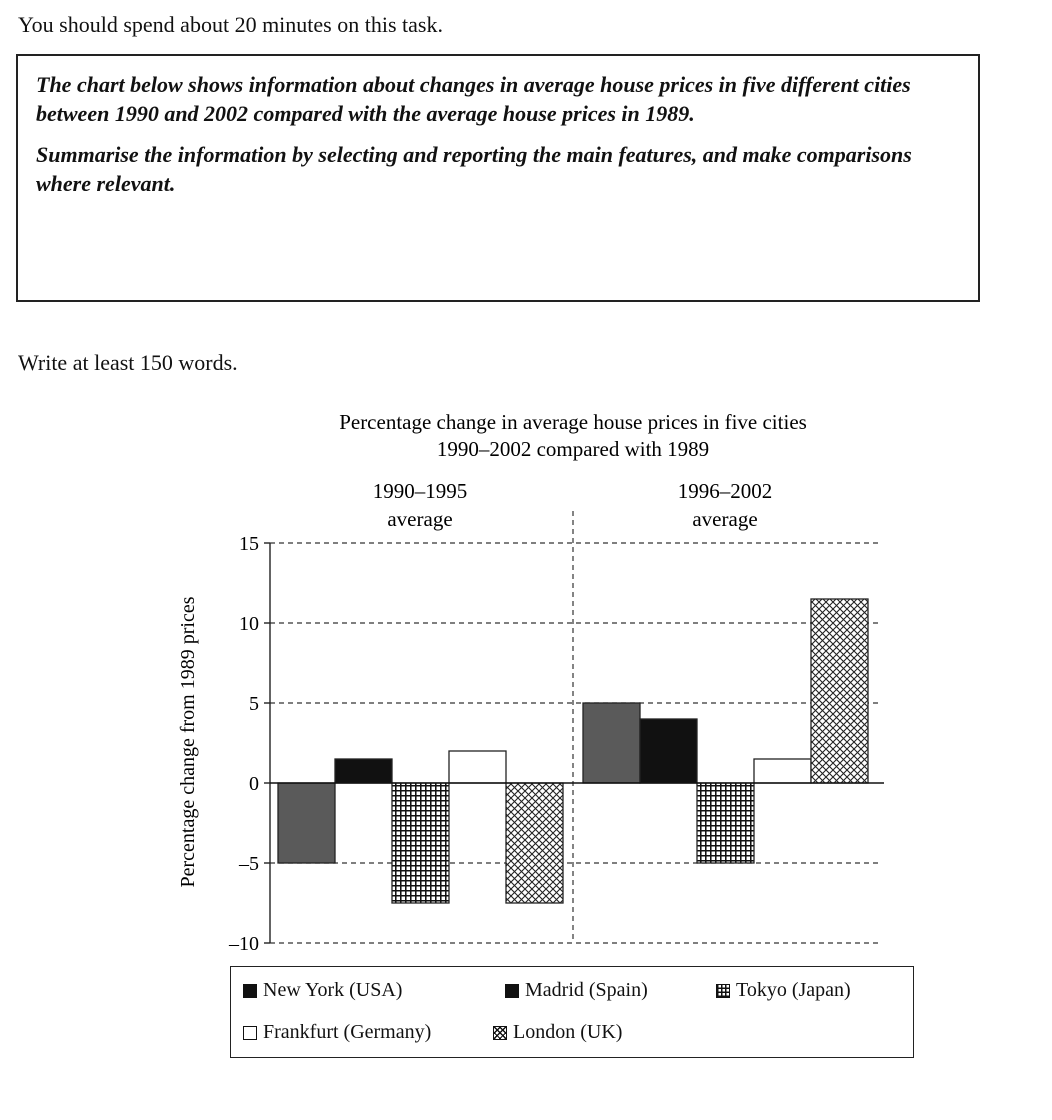 This screenshot has height=1120, width=1052. What do you see at coordinates (419, 519) in the screenshot?
I see `category-label-1-line-2: average` at bounding box center [419, 519].